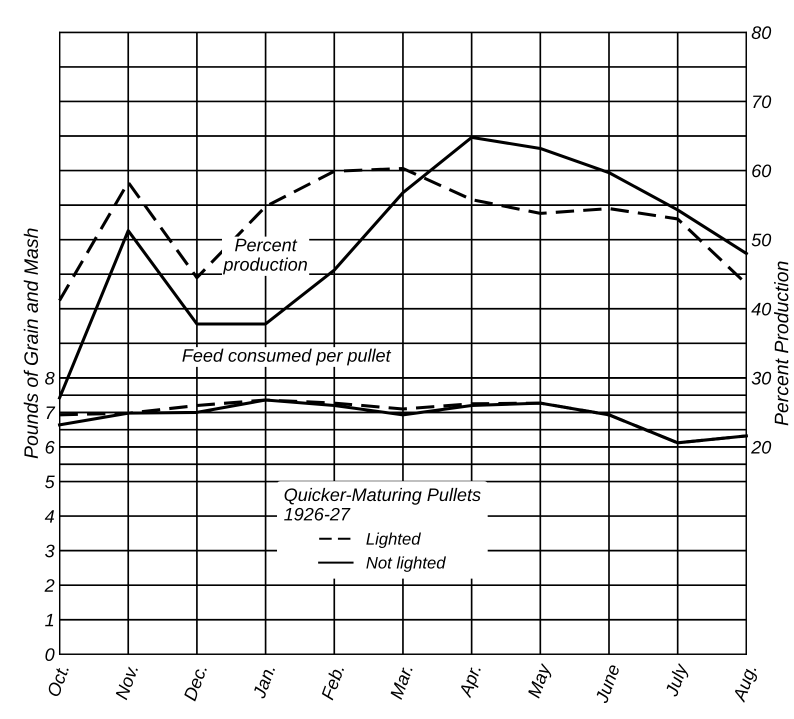 The width and height of the screenshot is (794, 719). Describe the element at coordinates (50, 482) in the screenshot. I see `y-tick-label: 5` at that location.